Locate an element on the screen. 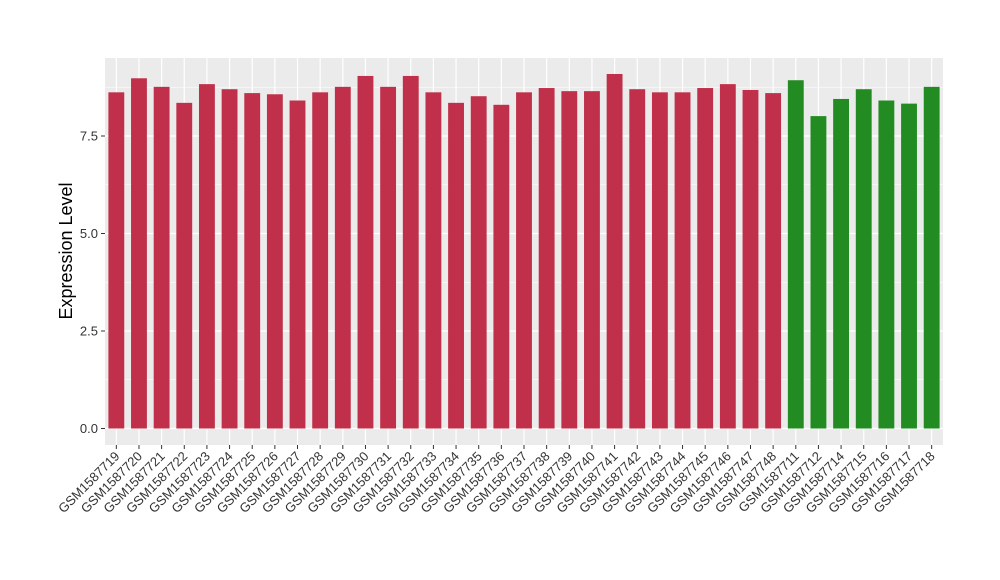 The height and width of the screenshot is (580, 1000). bar-GSM1587742 is located at coordinates (637, 259).